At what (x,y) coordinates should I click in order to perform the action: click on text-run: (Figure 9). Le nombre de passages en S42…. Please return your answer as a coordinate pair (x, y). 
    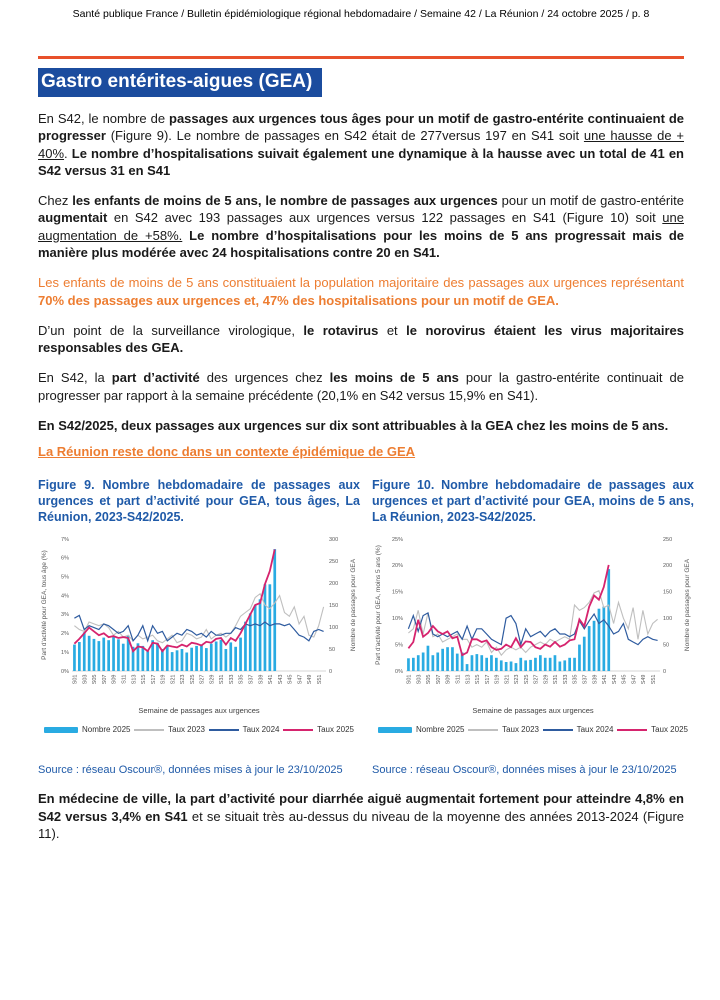
    Looking at the image, I should click on (344, 136).